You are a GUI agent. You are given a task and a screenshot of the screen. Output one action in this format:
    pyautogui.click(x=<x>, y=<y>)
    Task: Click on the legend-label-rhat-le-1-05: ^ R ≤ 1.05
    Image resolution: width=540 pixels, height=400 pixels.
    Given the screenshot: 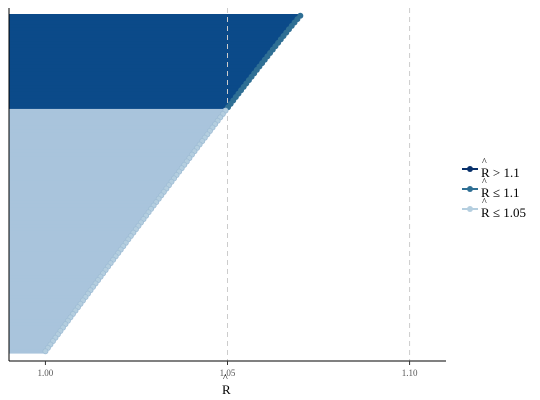 What is the action you would take?
    pyautogui.click(x=503, y=209)
    